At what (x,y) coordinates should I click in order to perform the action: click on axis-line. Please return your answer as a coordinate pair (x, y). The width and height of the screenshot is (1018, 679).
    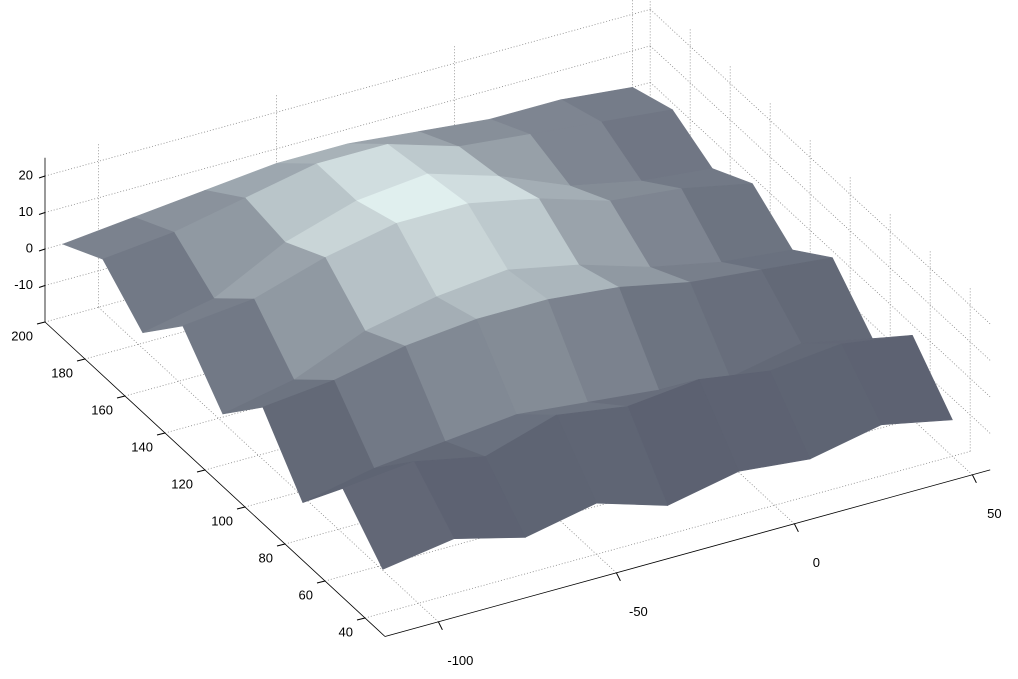
    Looking at the image, I should click on (687, 553).